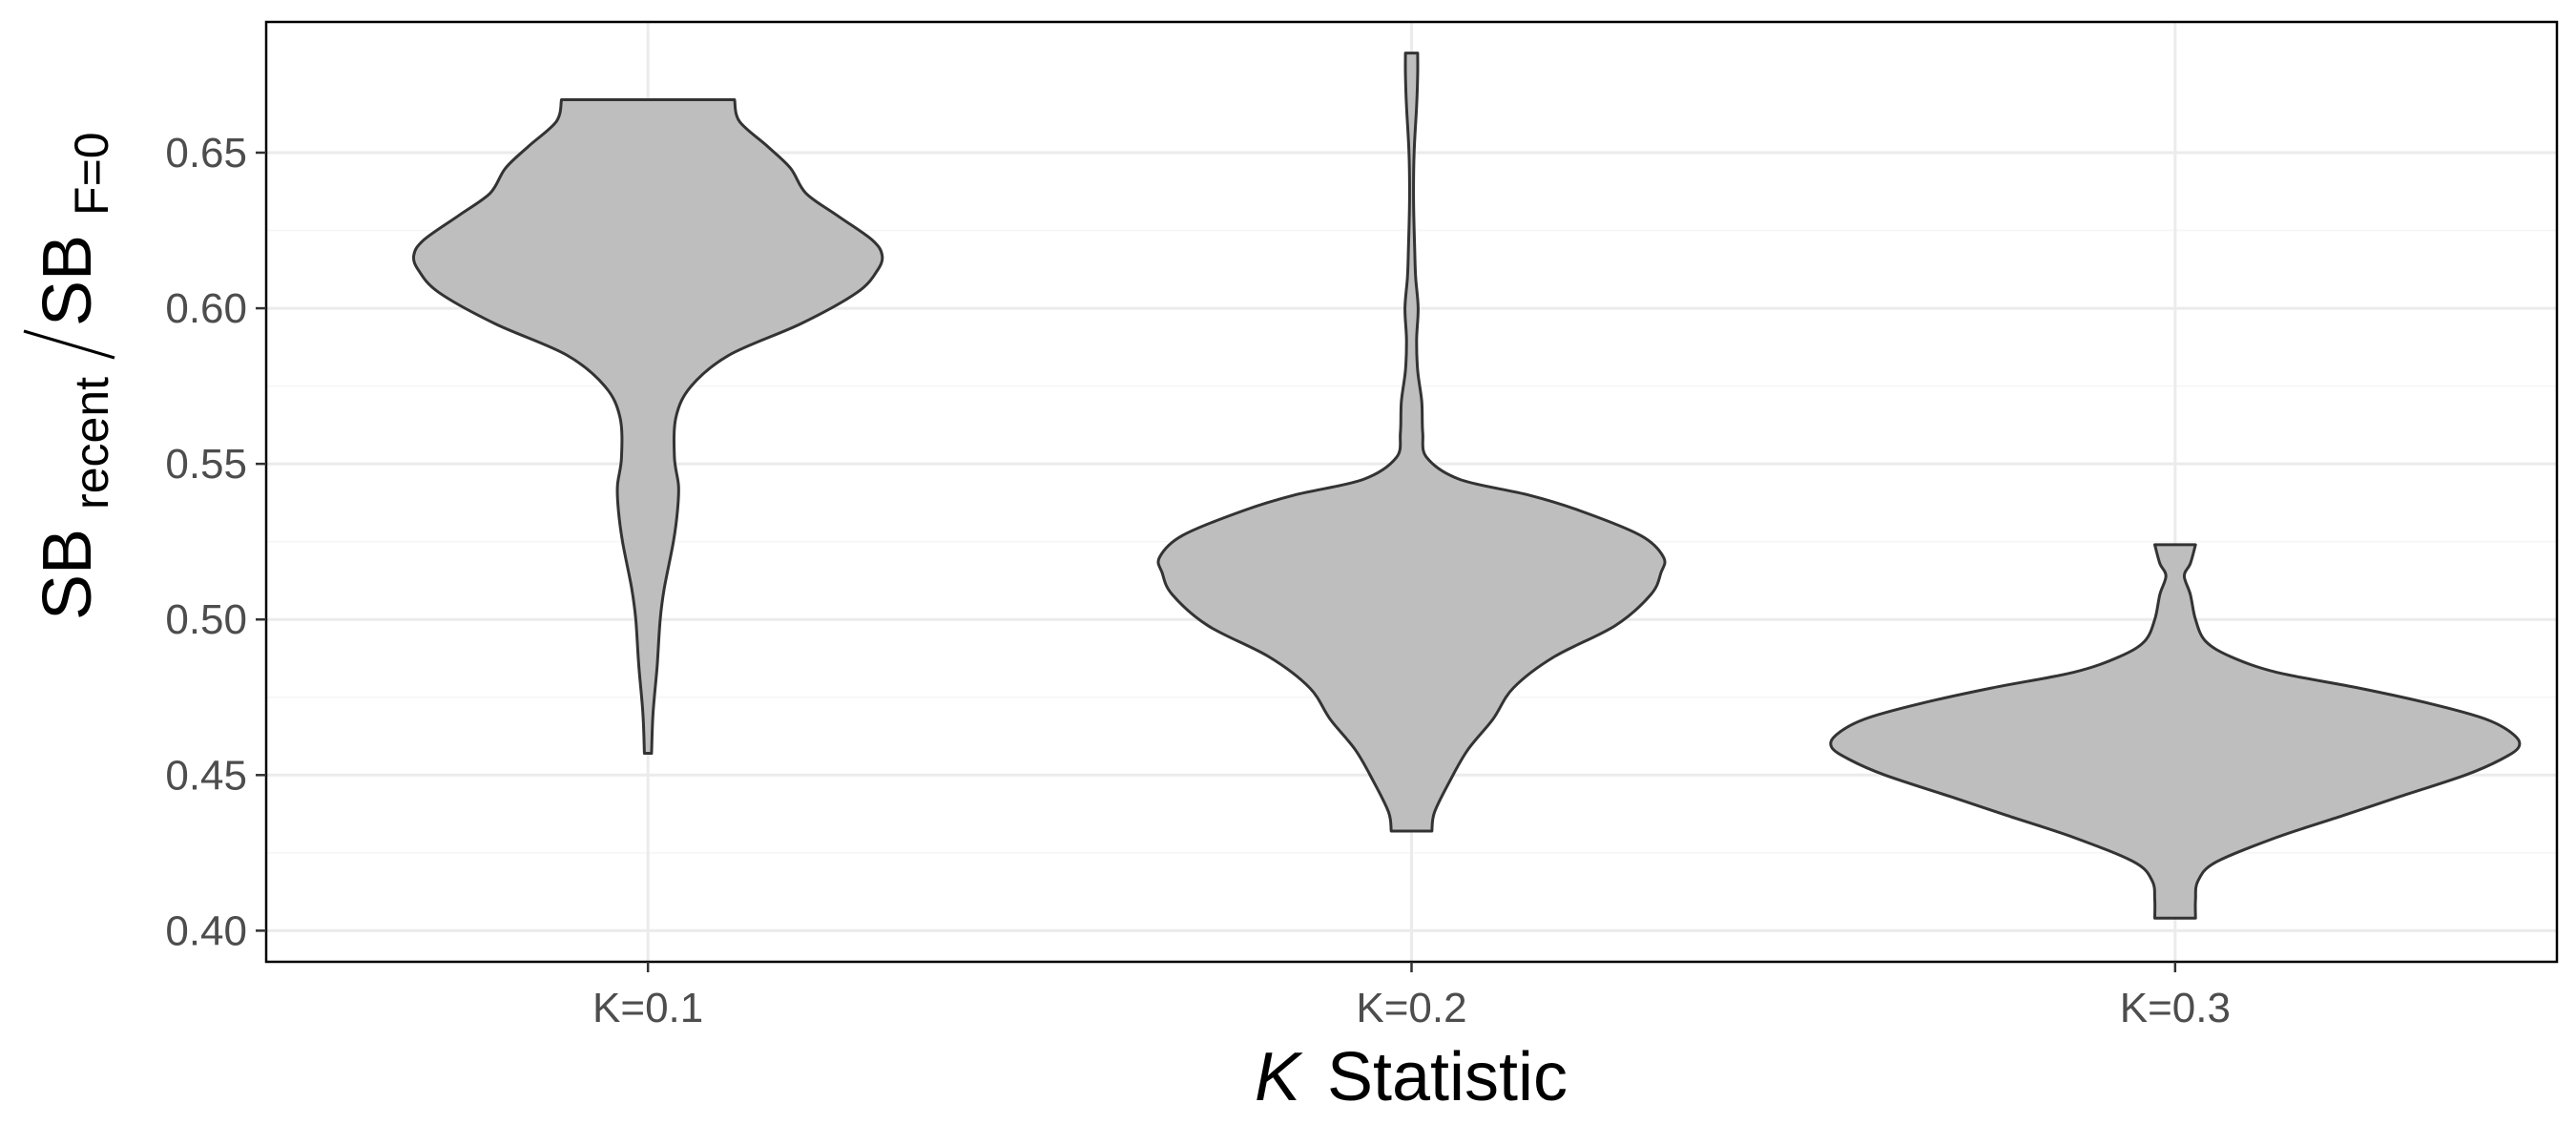 This screenshot has width=2576, height=1145. What do you see at coordinates (206, 775) in the screenshot?
I see `y-tick-label: 0.45` at bounding box center [206, 775].